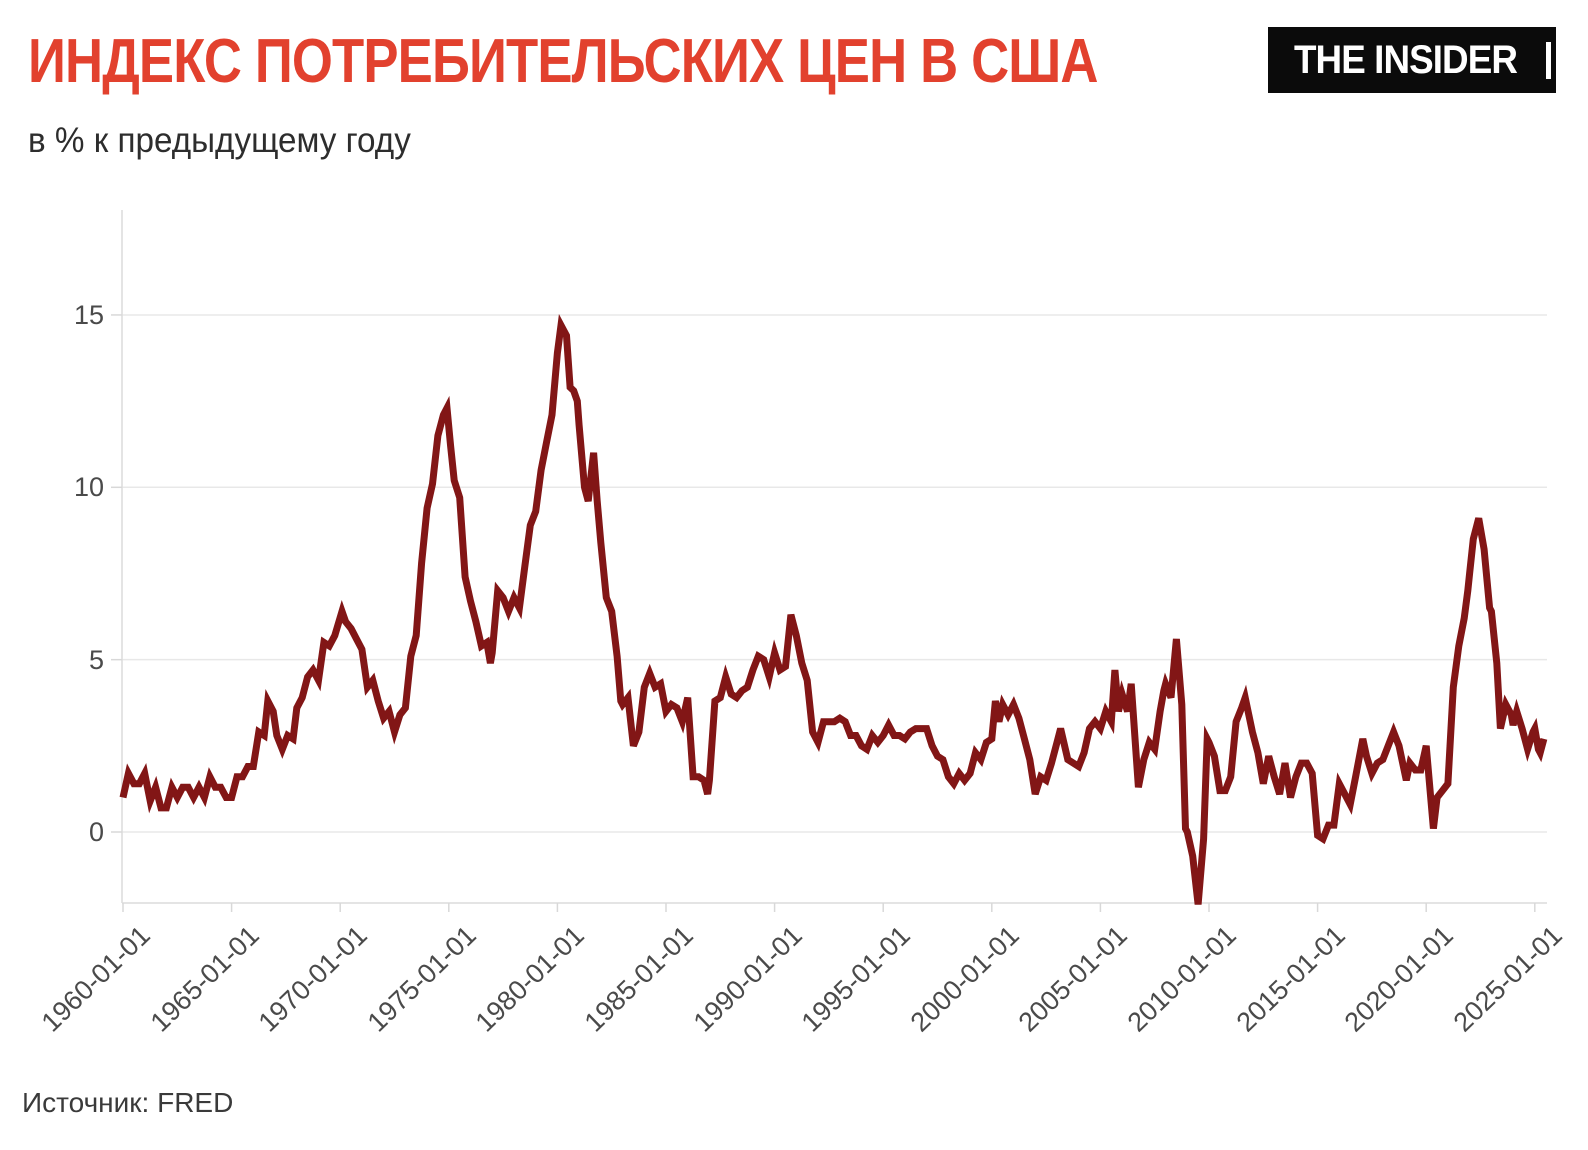 This screenshot has width=1588, height=1150. Describe the element at coordinates (1549, 60) in the screenshot. I see `logo-cursor-bar` at that location.